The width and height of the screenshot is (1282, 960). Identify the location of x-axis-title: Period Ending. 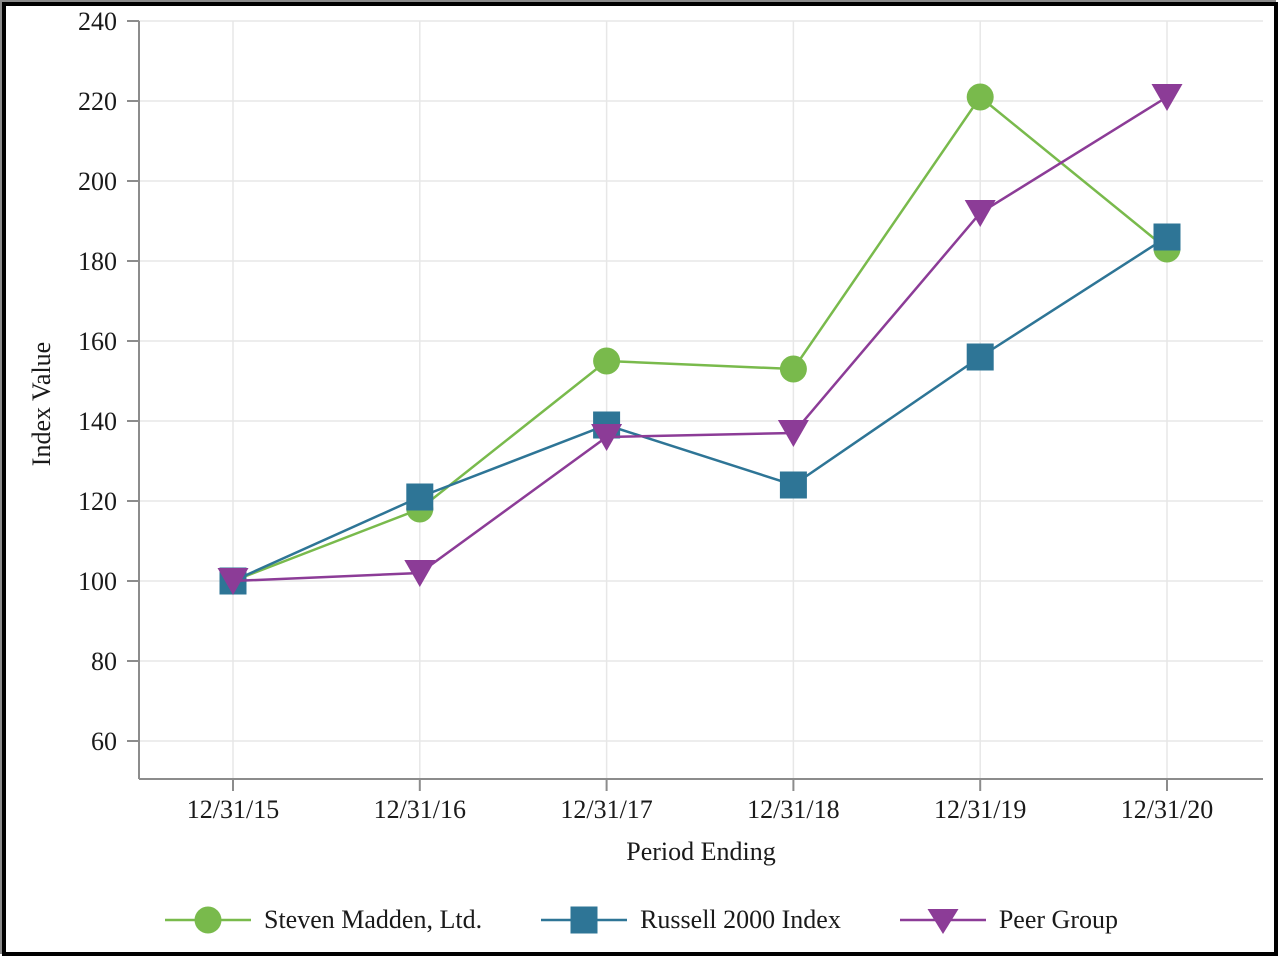
(701, 851).